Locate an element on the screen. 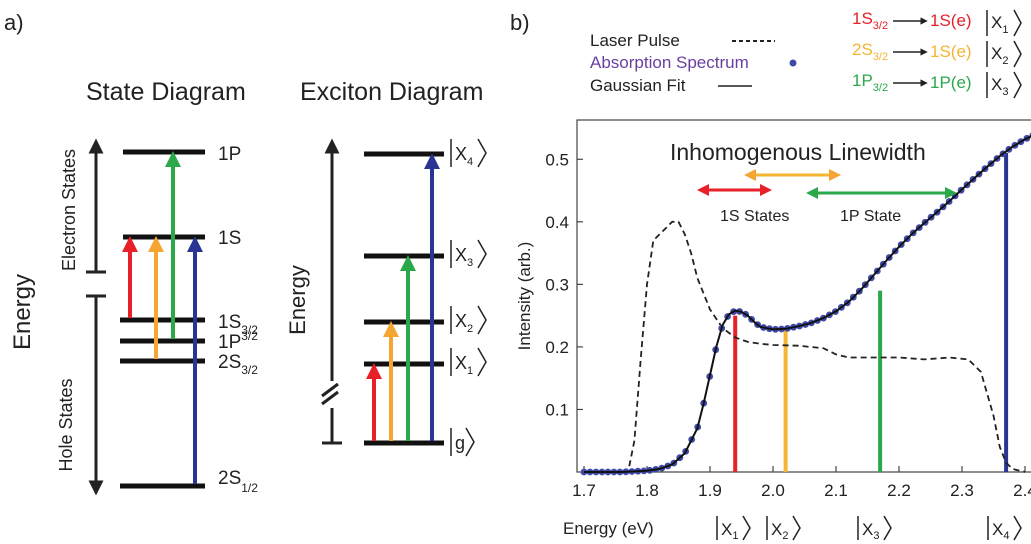 The width and height of the screenshot is (1031, 544). x-tick-label: 2.2 is located at coordinates (899, 490).